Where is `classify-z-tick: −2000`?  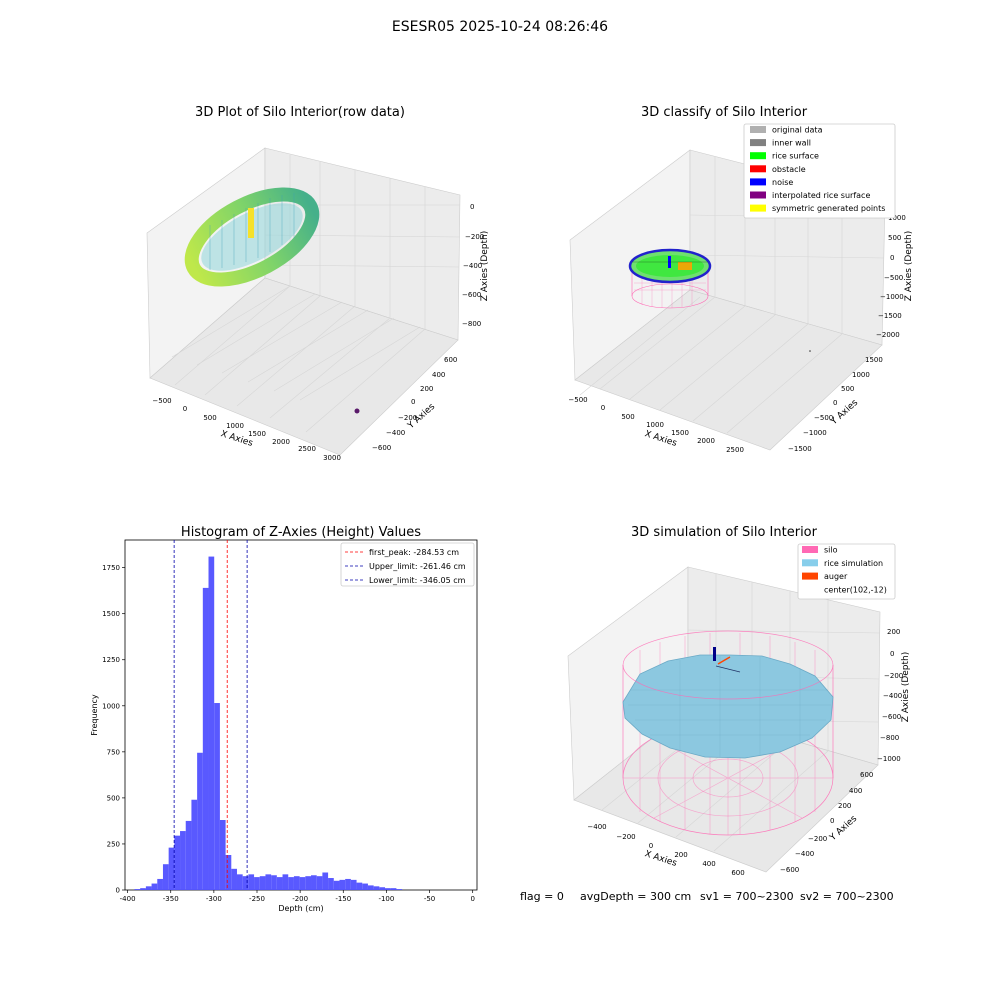 classify-z-tick: −2000 is located at coordinates (888, 335).